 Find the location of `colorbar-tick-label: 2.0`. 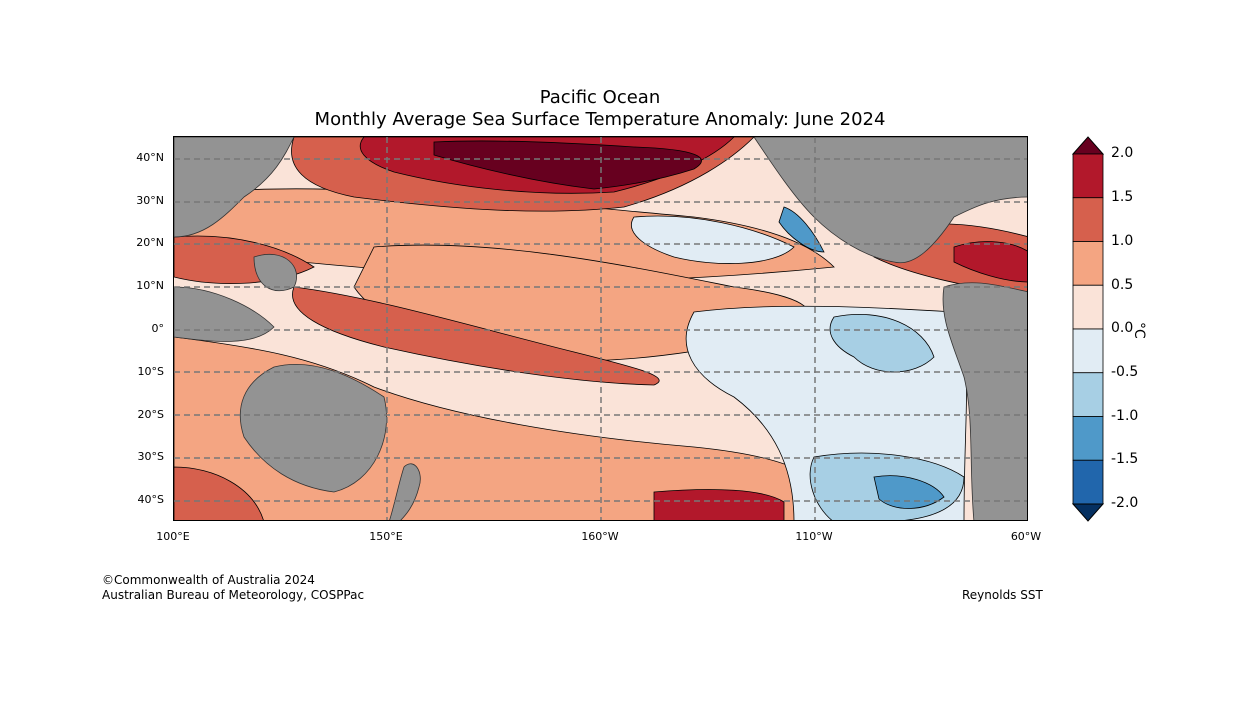

colorbar-tick-label: 2.0 is located at coordinates (1122, 153).